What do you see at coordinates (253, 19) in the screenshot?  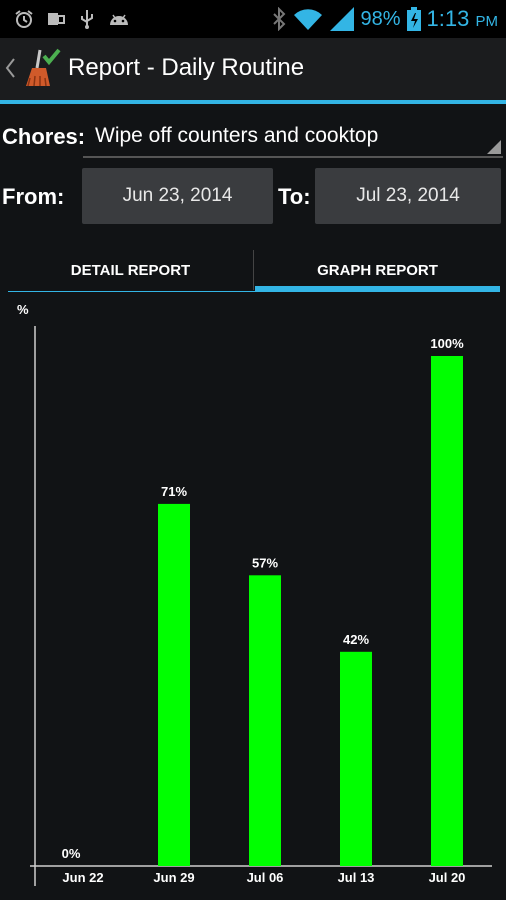 I see `status-bar: 98% 1:13 PM` at bounding box center [253, 19].